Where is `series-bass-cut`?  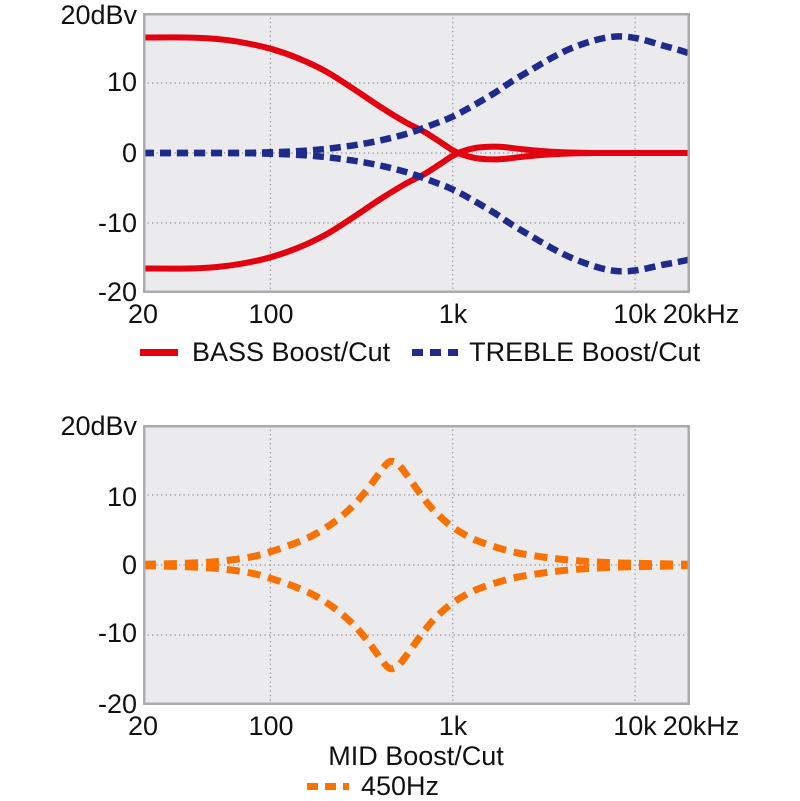 series-bass-cut is located at coordinates (416, 207).